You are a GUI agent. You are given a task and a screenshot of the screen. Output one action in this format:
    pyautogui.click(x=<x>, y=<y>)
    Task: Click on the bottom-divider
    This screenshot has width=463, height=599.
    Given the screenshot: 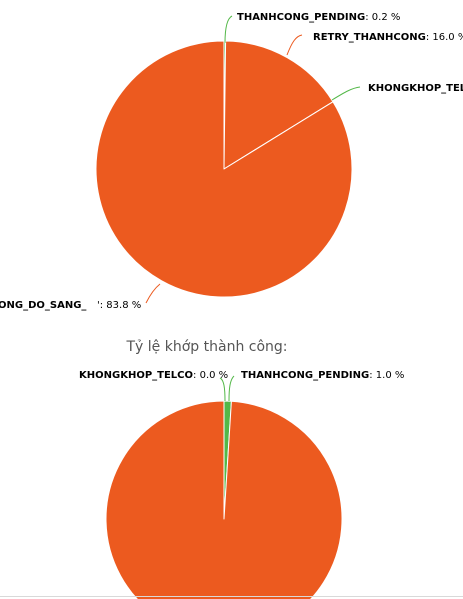 What is the action you would take?
    pyautogui.click(x=231, y=596)
    